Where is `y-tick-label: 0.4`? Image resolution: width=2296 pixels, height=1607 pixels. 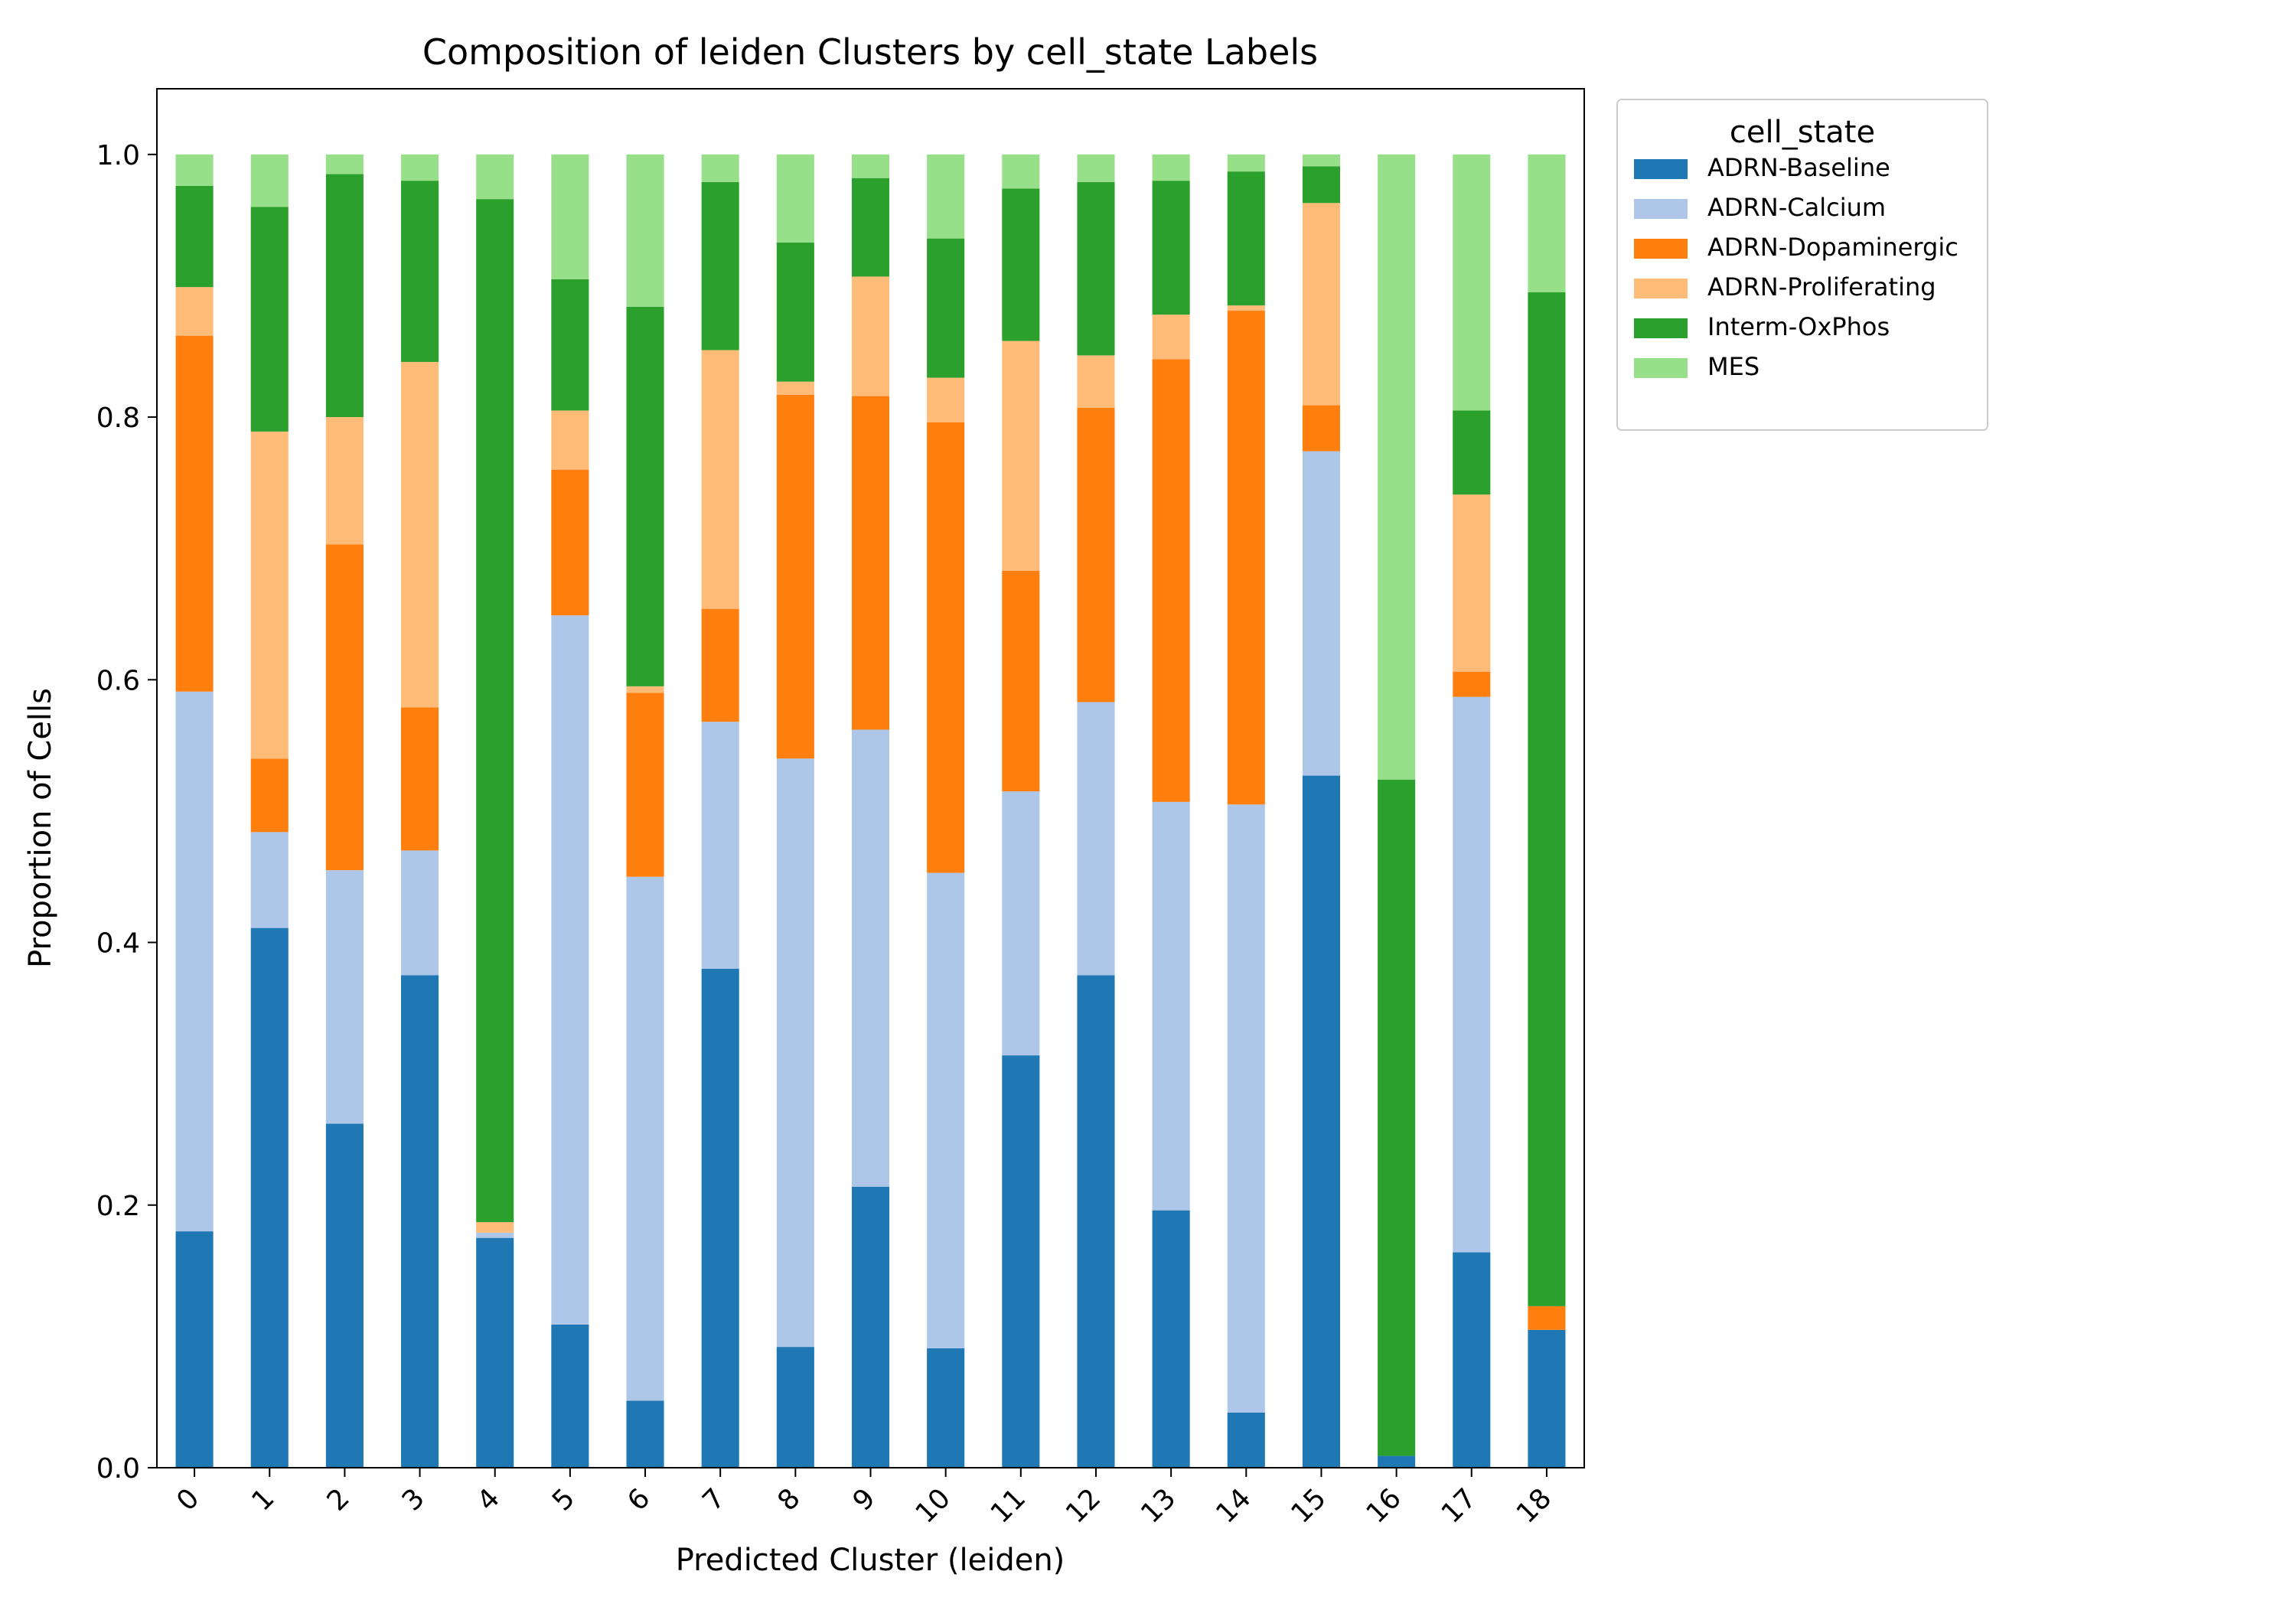
y-tick-label: 0.4 is located at coordinates (118, 944).